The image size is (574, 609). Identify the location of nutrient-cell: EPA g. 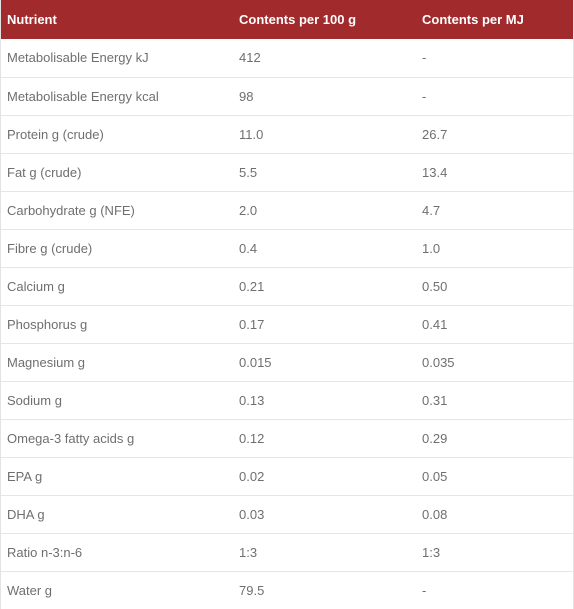
(25, 476).